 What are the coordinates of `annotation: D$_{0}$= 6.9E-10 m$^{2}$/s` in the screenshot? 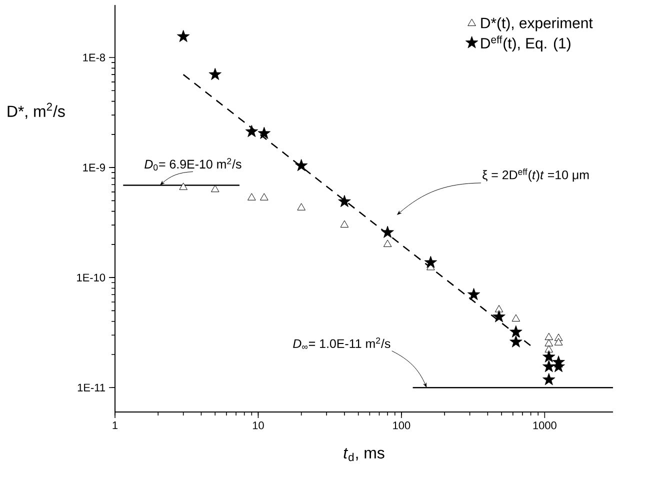 It's located at (193, 164).